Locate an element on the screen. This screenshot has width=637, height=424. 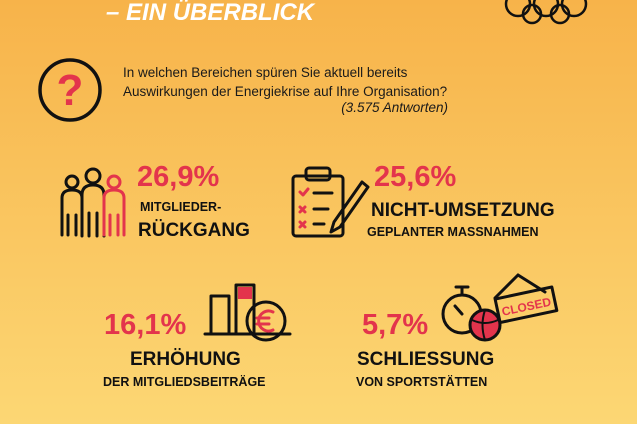
question-icon: ? is located at coordinates (70, 90).